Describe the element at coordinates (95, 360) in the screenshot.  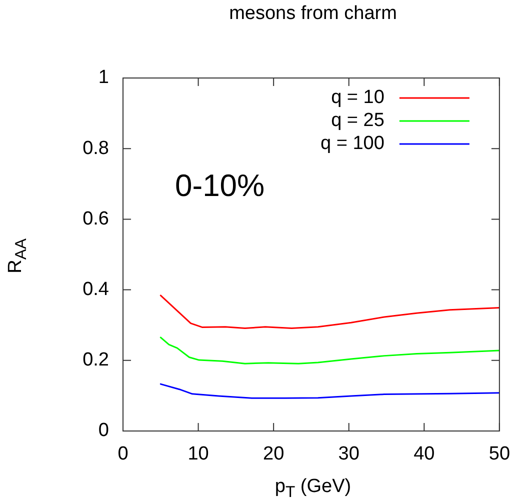
I see `y-tick-label: 0.2` at that location.